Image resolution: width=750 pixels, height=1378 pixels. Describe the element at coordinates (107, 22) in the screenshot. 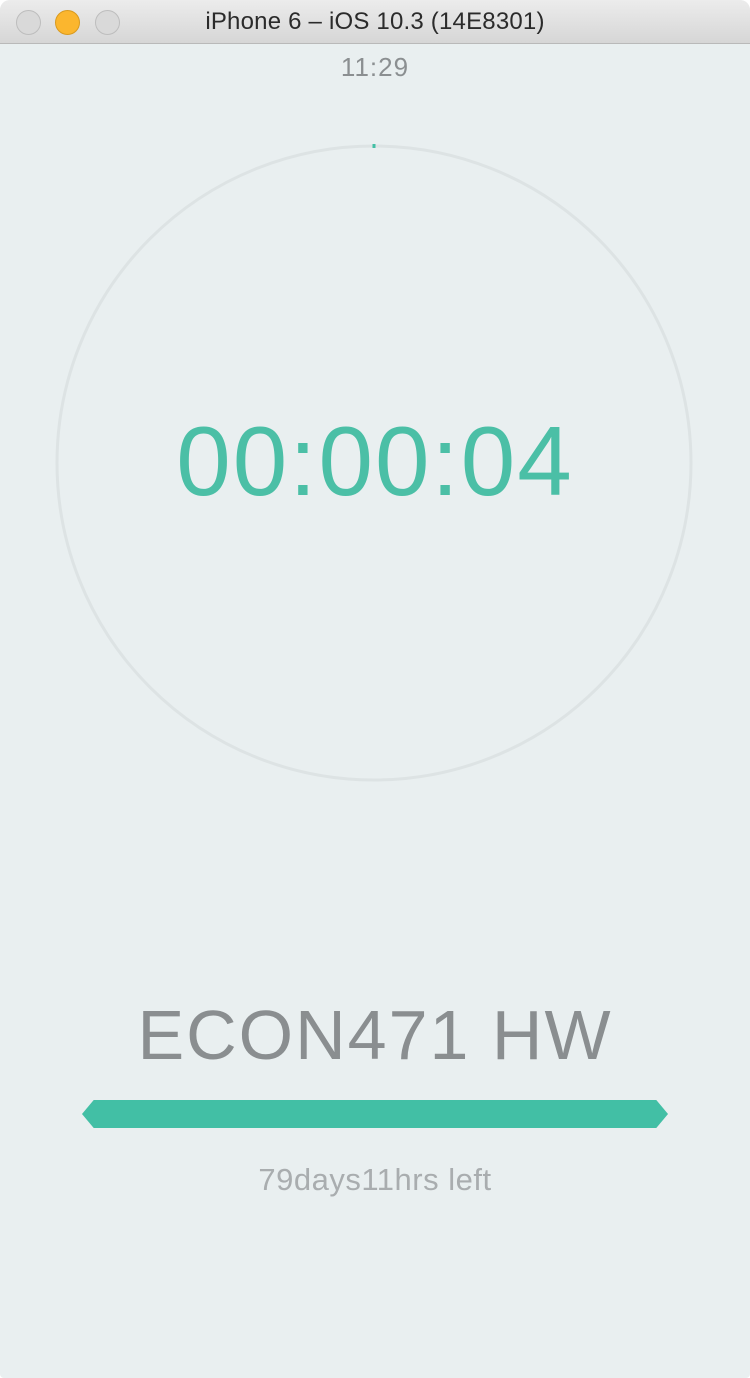

I see `zoom-window-button` at that location.